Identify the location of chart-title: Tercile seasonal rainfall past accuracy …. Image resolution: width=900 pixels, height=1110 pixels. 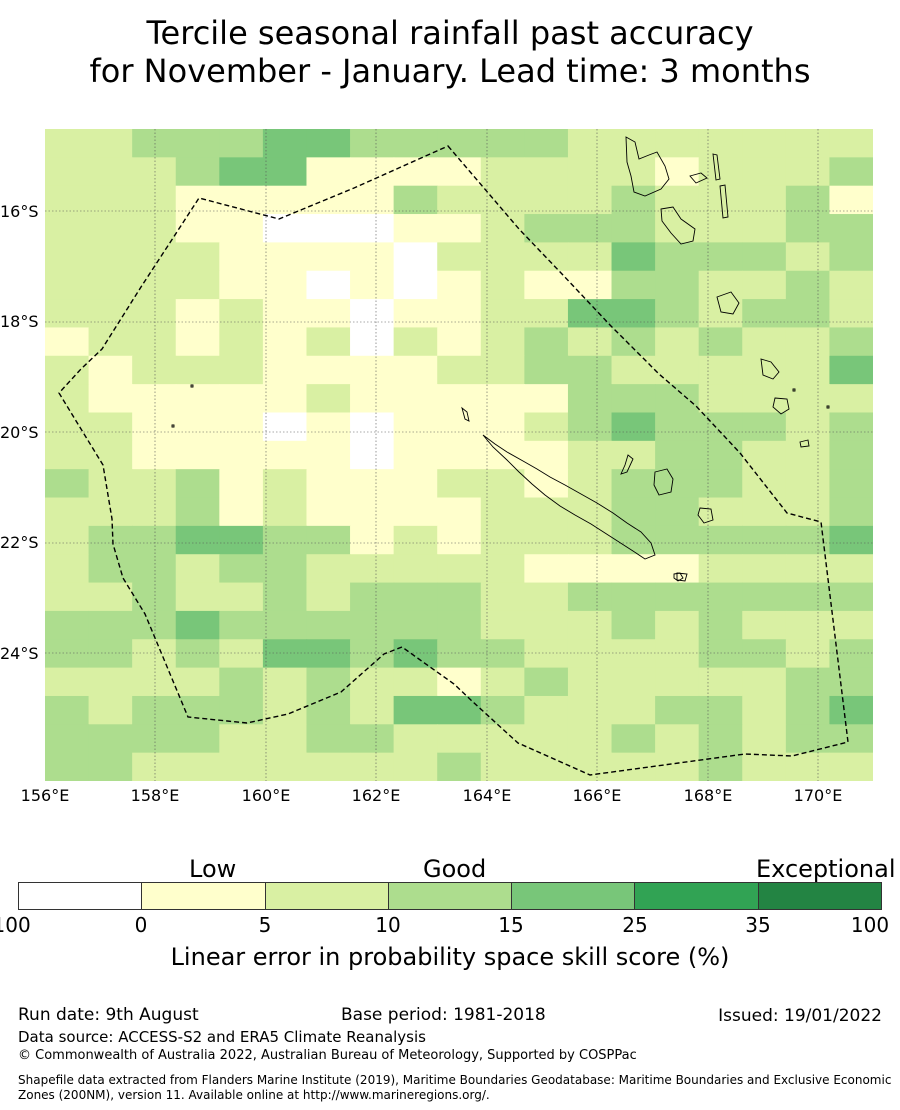
(450, 52).